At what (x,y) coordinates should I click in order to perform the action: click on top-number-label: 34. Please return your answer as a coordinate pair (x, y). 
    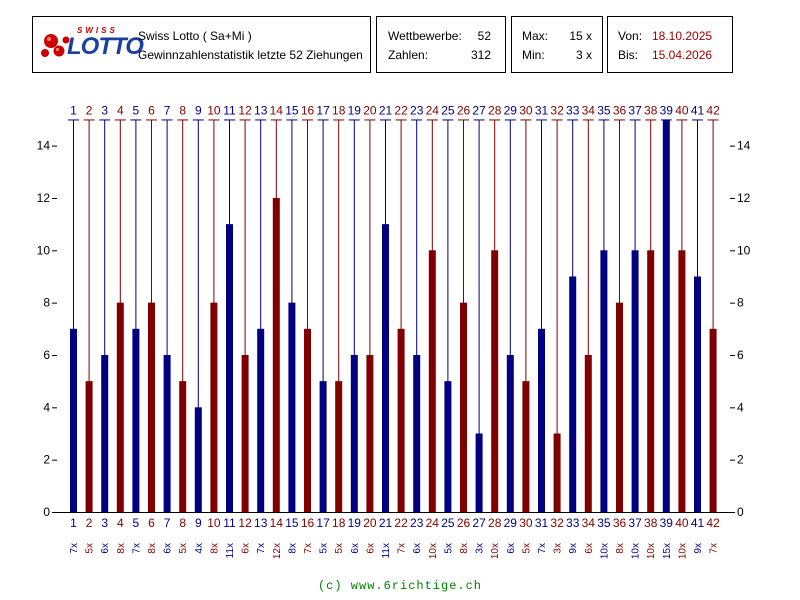
    Looking at the image, I should click on (589, 110).